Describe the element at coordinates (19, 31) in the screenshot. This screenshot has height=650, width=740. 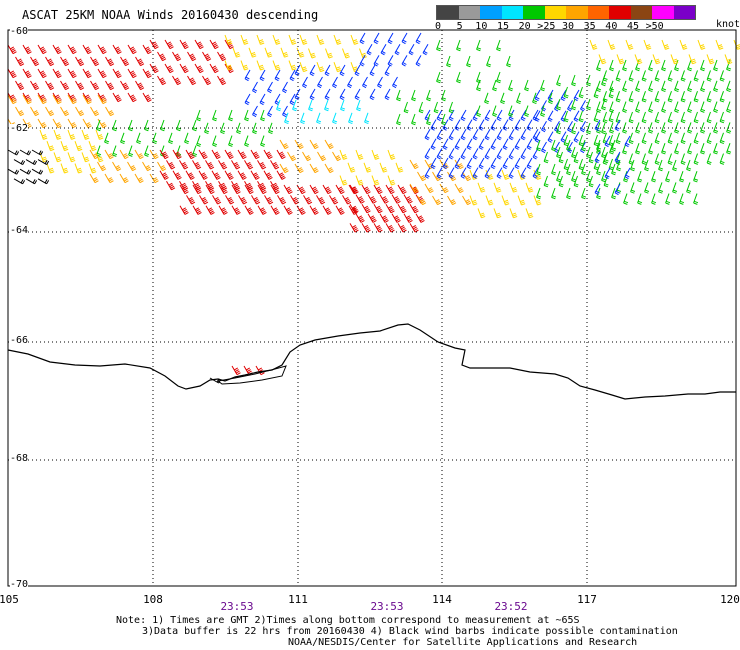
I see `latitude-label: -60` at that location.